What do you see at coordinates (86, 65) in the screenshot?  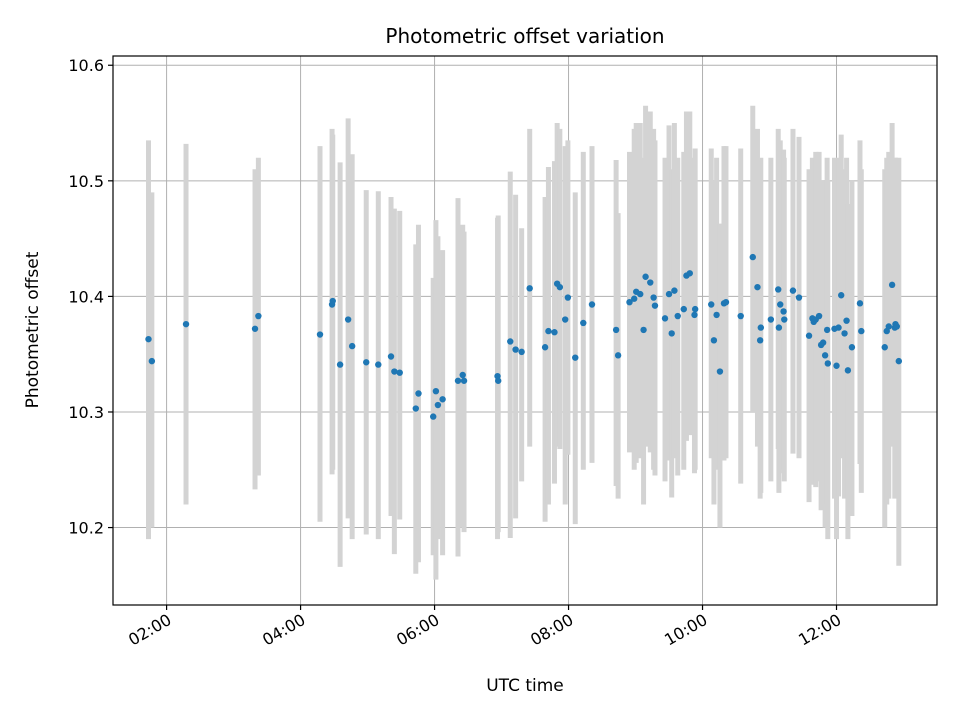 I see `y-tick-label: 10.6` at bounding box center [86, 65].